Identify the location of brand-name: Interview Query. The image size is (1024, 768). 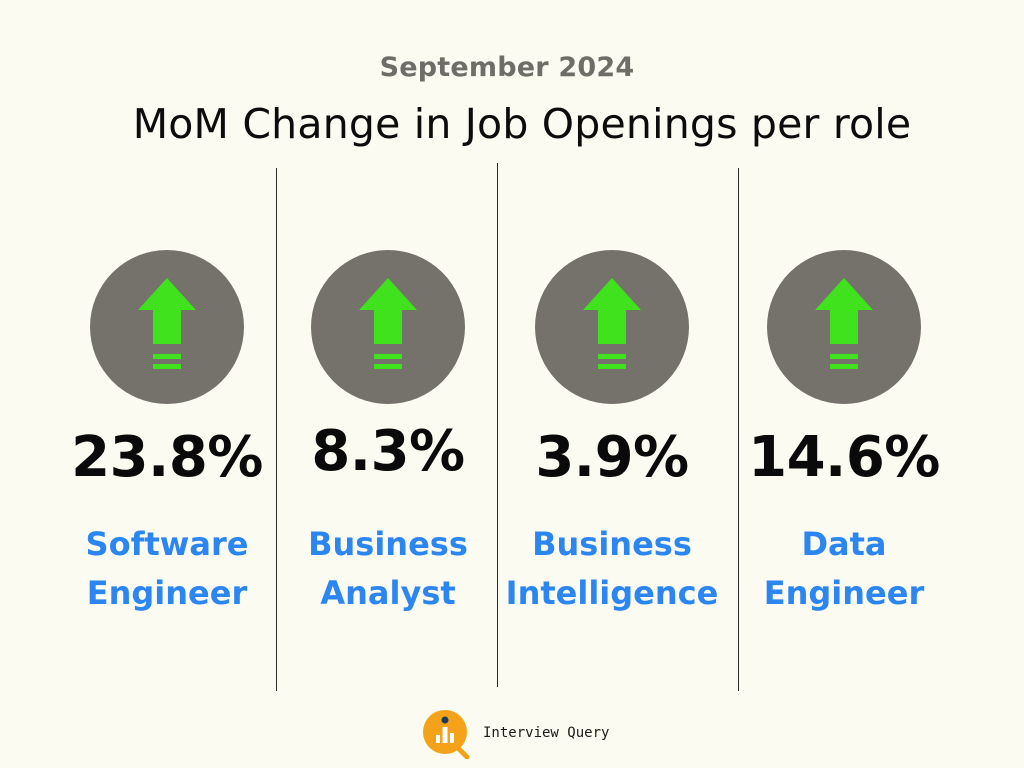
(546, 733).